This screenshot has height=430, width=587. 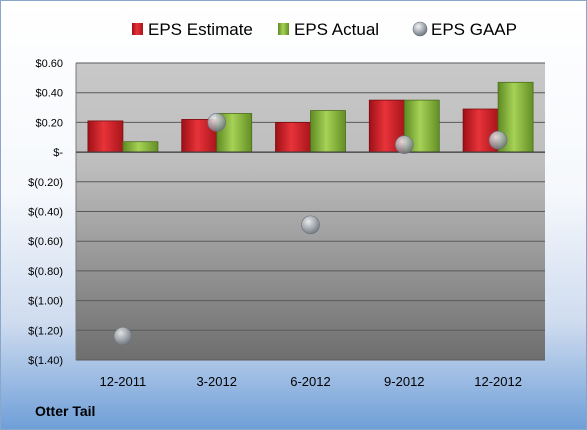 What do you see at coordinates (404, 381) in the screenshot?
I see `x-tick-label: 9-2012` at bounding box center [404, 381].